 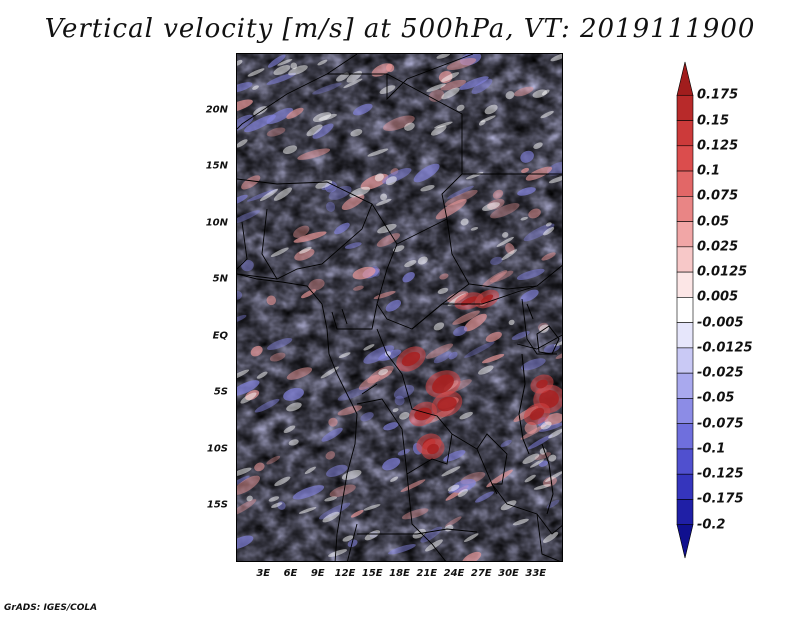 What do you see at coordinates (399, 573) in the screenshot?
I see `lon-tick-label: 18E` at bounding box center [399, 573].